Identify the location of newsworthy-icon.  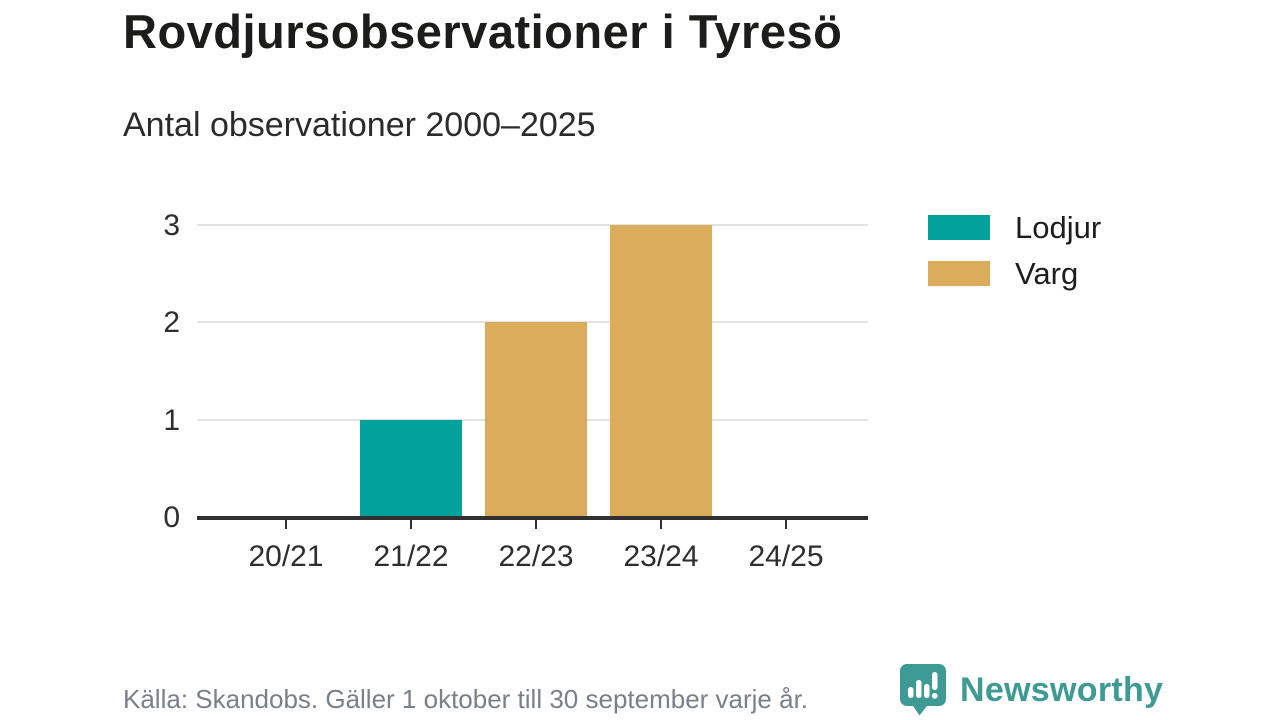
(923, 690).